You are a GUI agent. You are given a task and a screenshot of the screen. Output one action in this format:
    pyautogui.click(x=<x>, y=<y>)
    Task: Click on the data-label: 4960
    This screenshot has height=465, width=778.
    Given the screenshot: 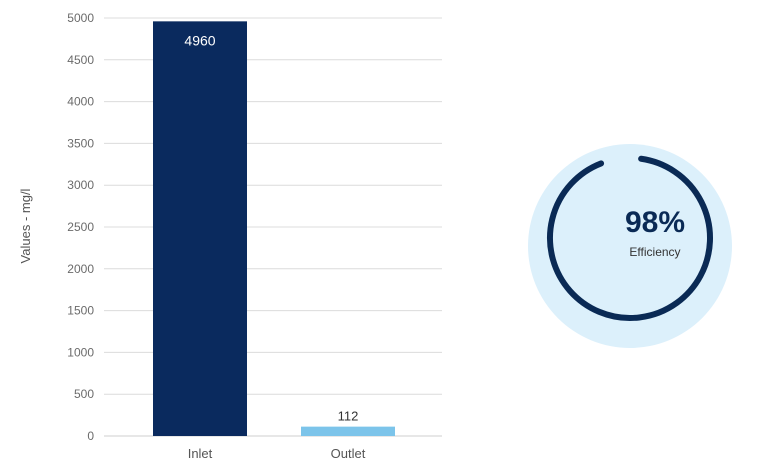 What is the action you would take?
    pyautogui.click(x=199, y=40)
    